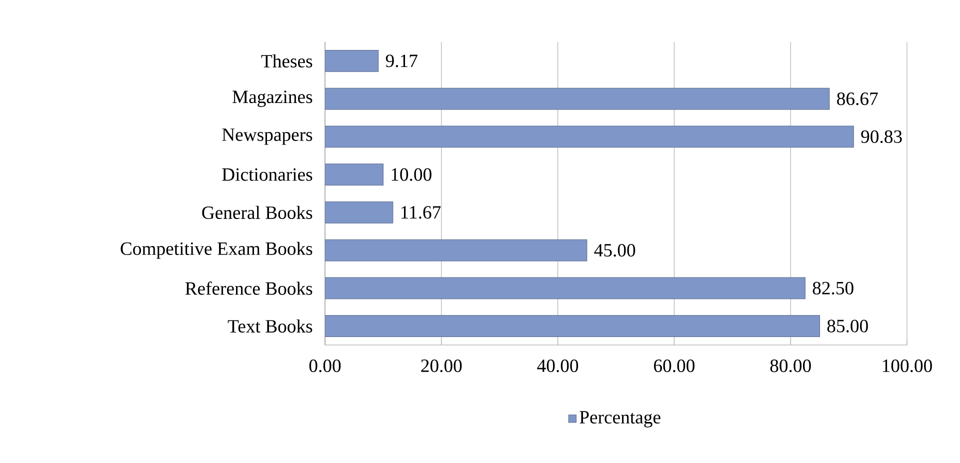 This screenshot has height=463, width=960. I want to click on legend-label: Percentage, so click(620, 419).